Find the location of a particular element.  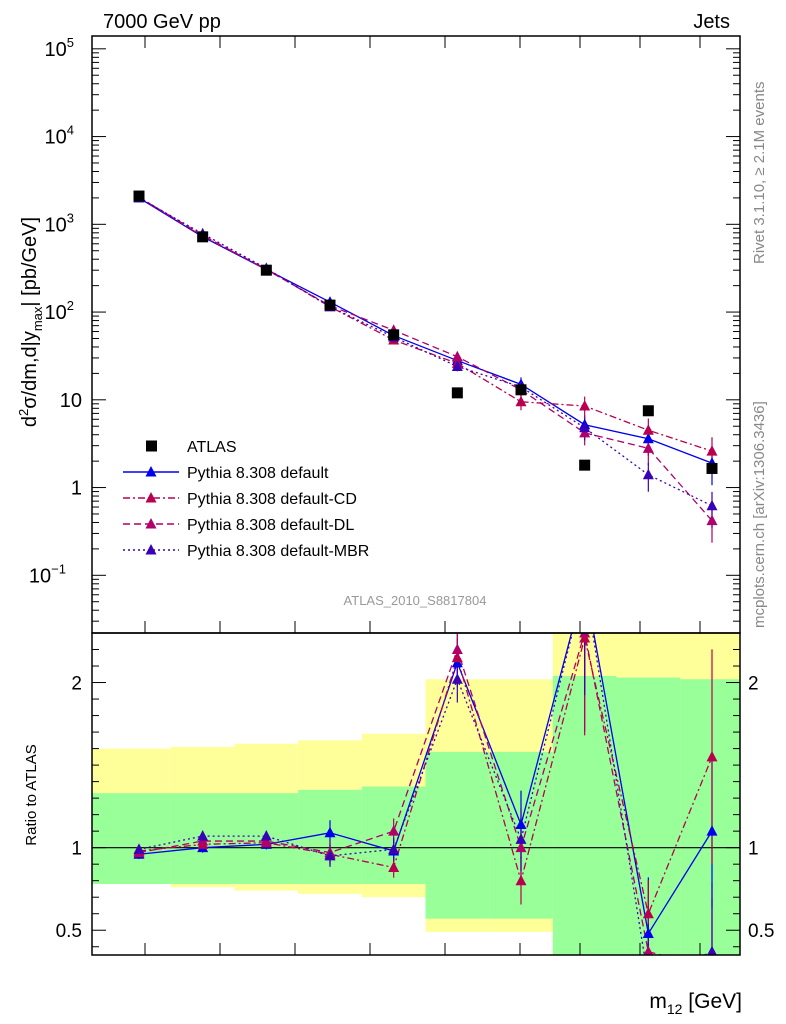

ratio-ylabel: Ratio to ATLAS is located at coordinates (31, 794).